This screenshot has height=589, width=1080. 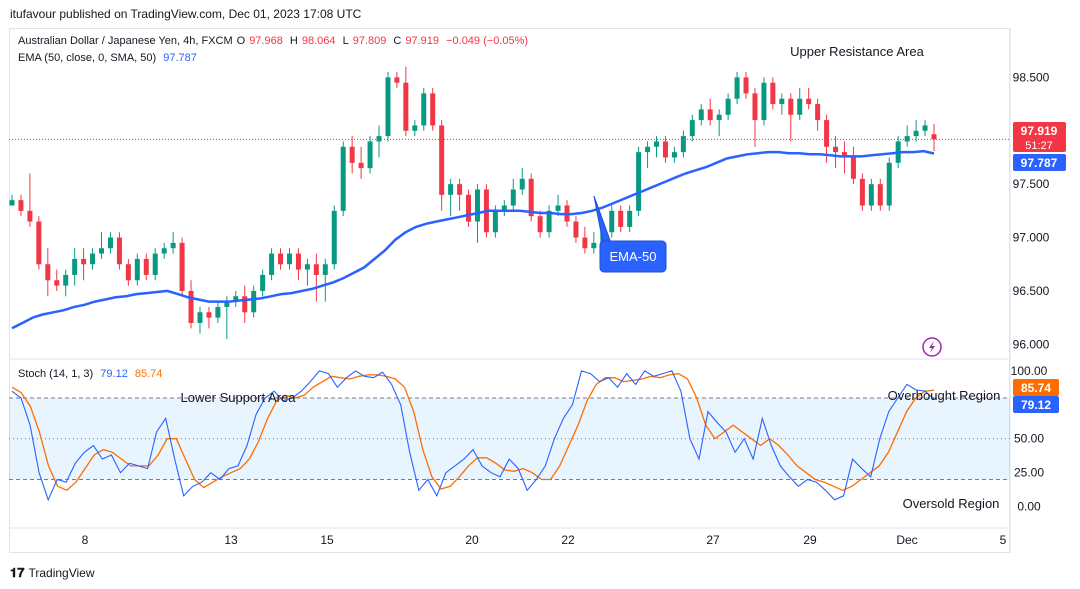 What do you see at coordinates (633, 256) in the screenshot?
I see `ema-callout-box` at bounding box center [633, 256].